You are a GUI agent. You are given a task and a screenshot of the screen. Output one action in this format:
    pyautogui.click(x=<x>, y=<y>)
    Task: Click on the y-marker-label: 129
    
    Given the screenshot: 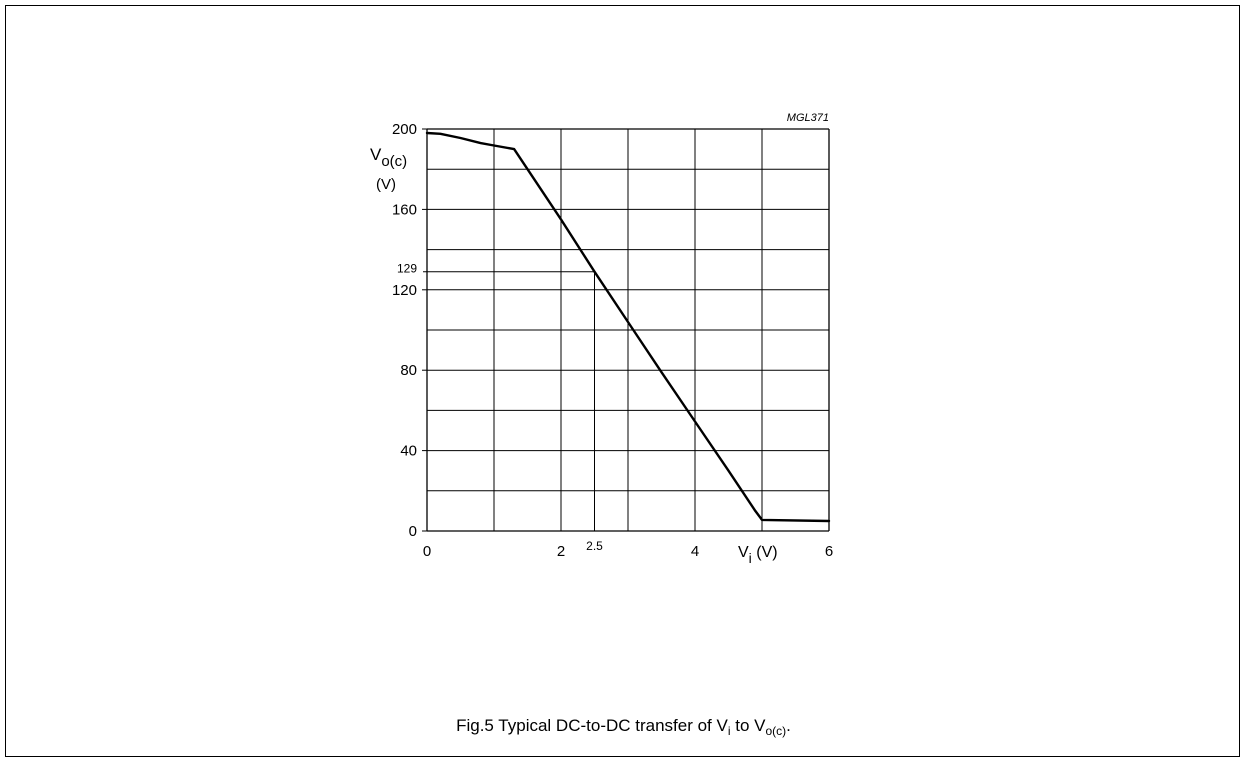 What is the action you would take?
    pyautogui.click(x=407, y=269)
    